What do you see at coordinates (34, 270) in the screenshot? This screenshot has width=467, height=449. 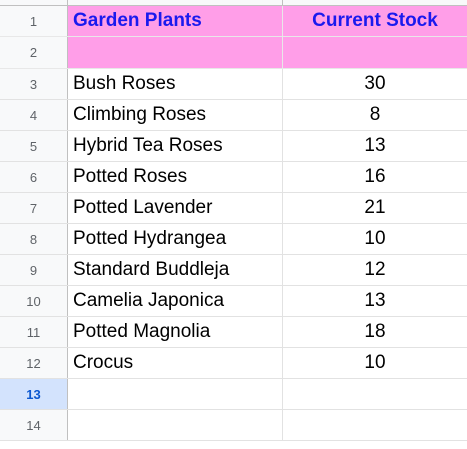 I see `row-number: 9` at bounding box center [34, 270].